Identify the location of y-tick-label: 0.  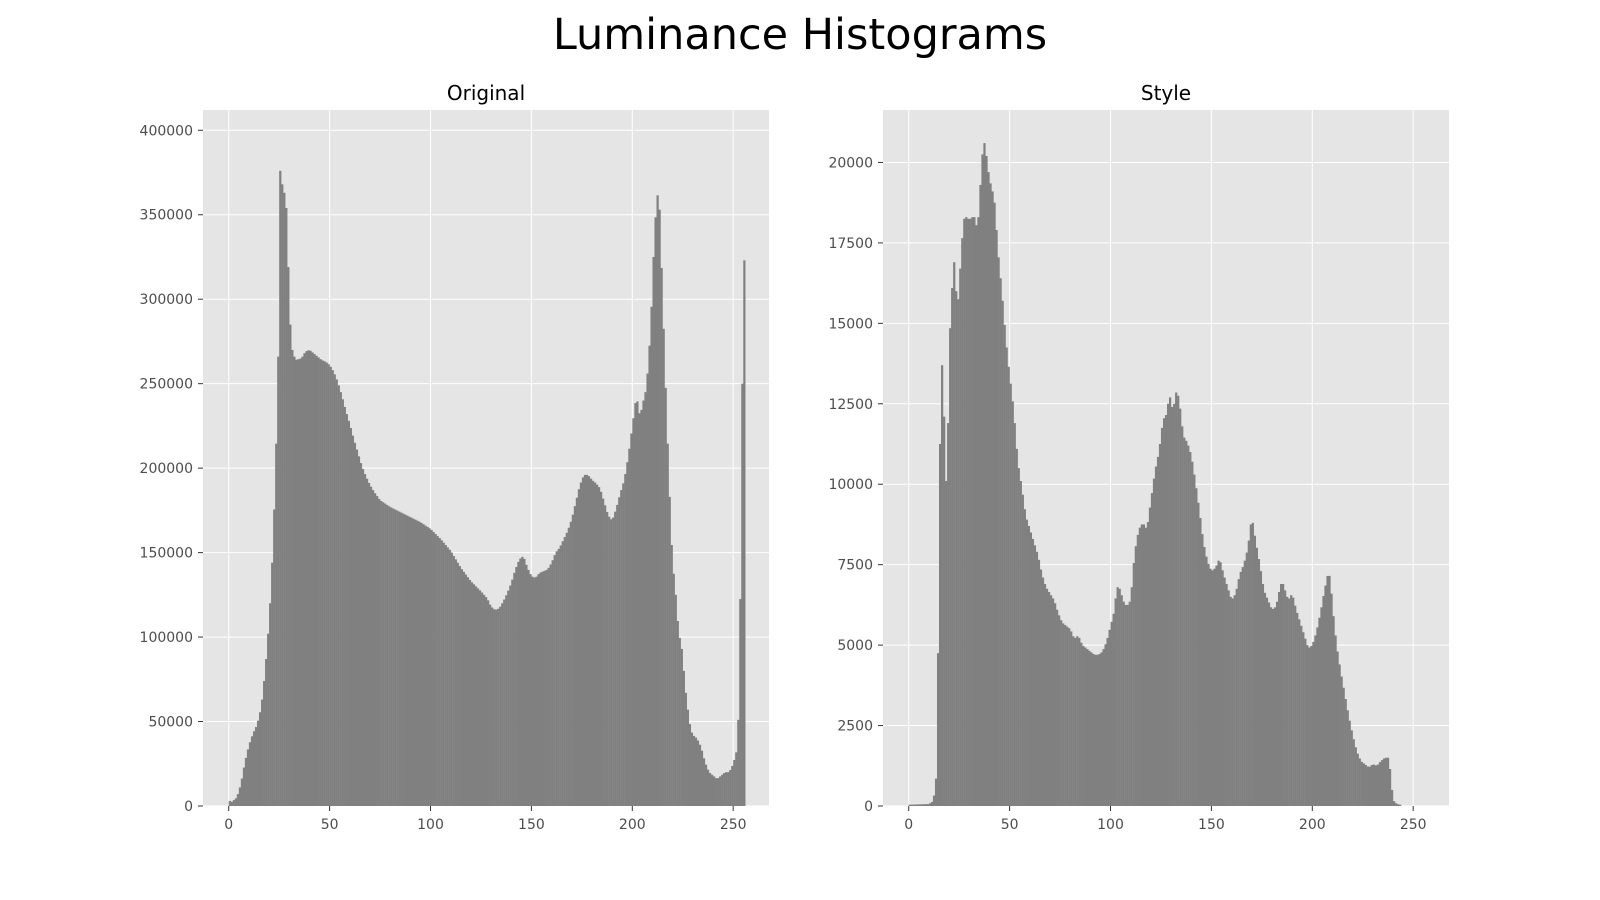
(188, 807).